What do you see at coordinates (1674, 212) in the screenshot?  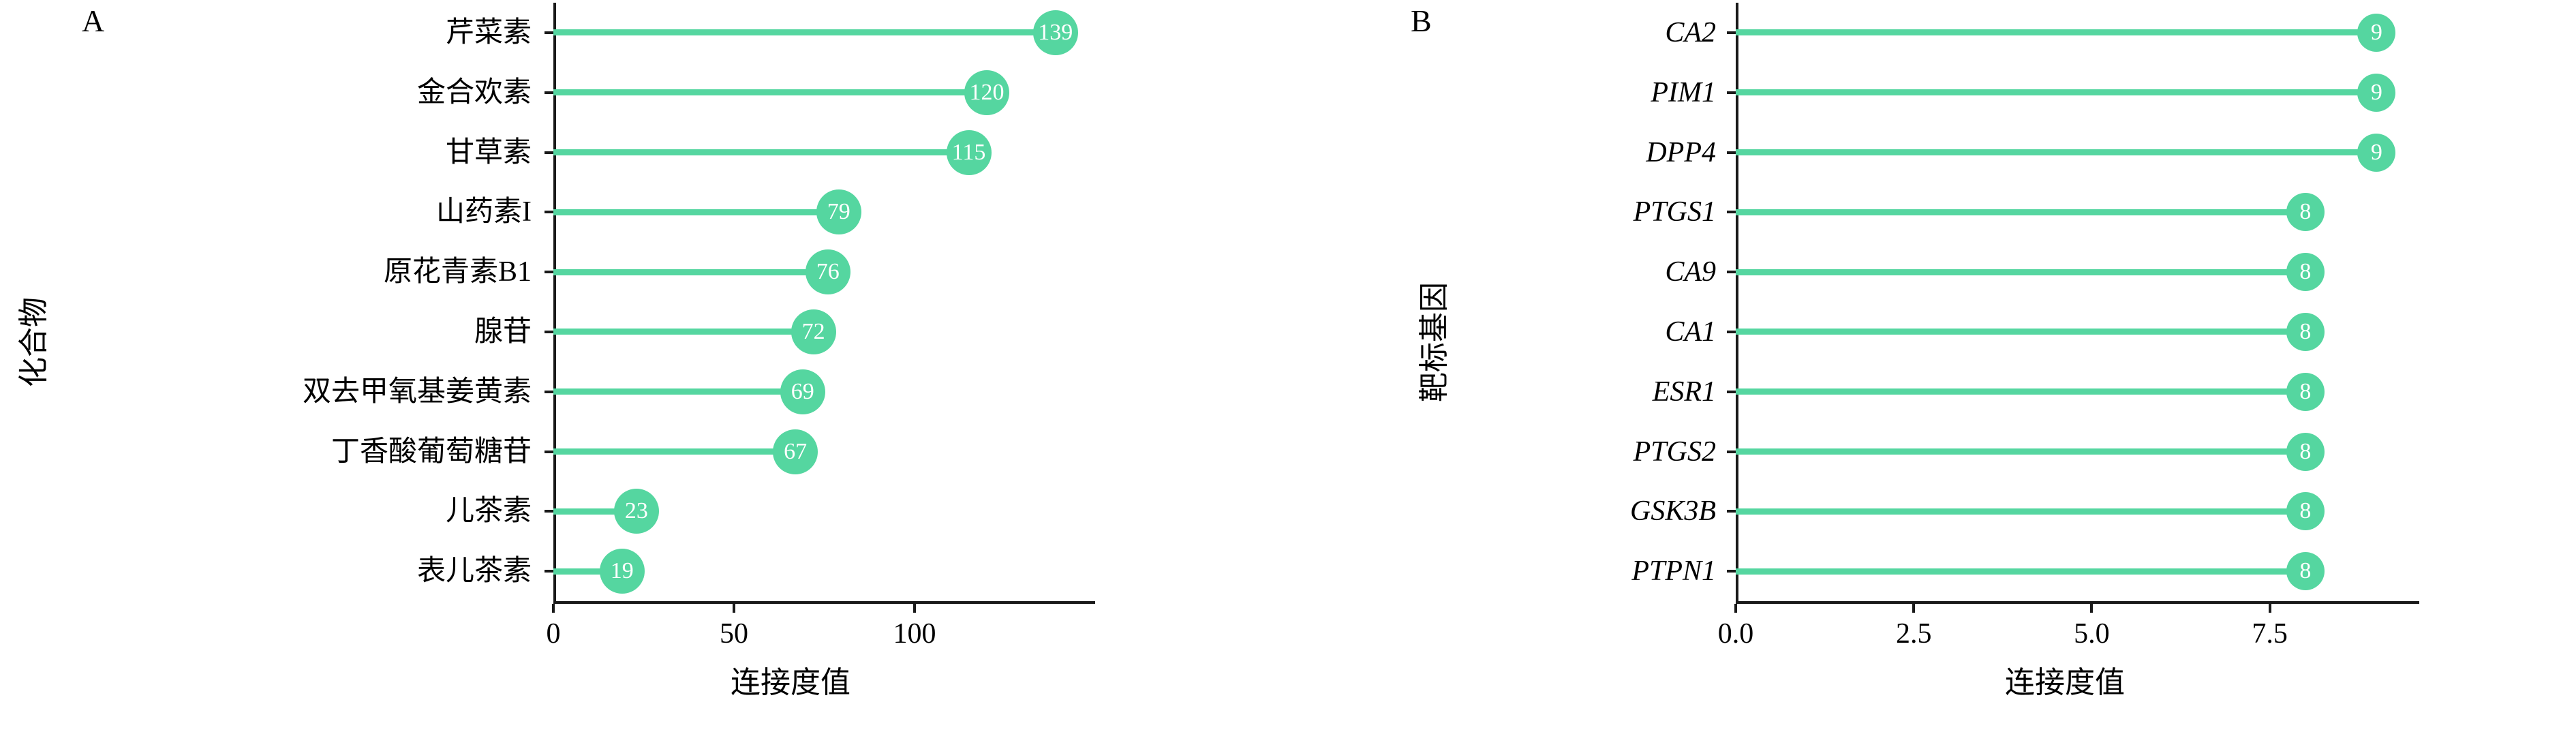 I see `category-label: PTGS1` at bounding box center [1674, 212].